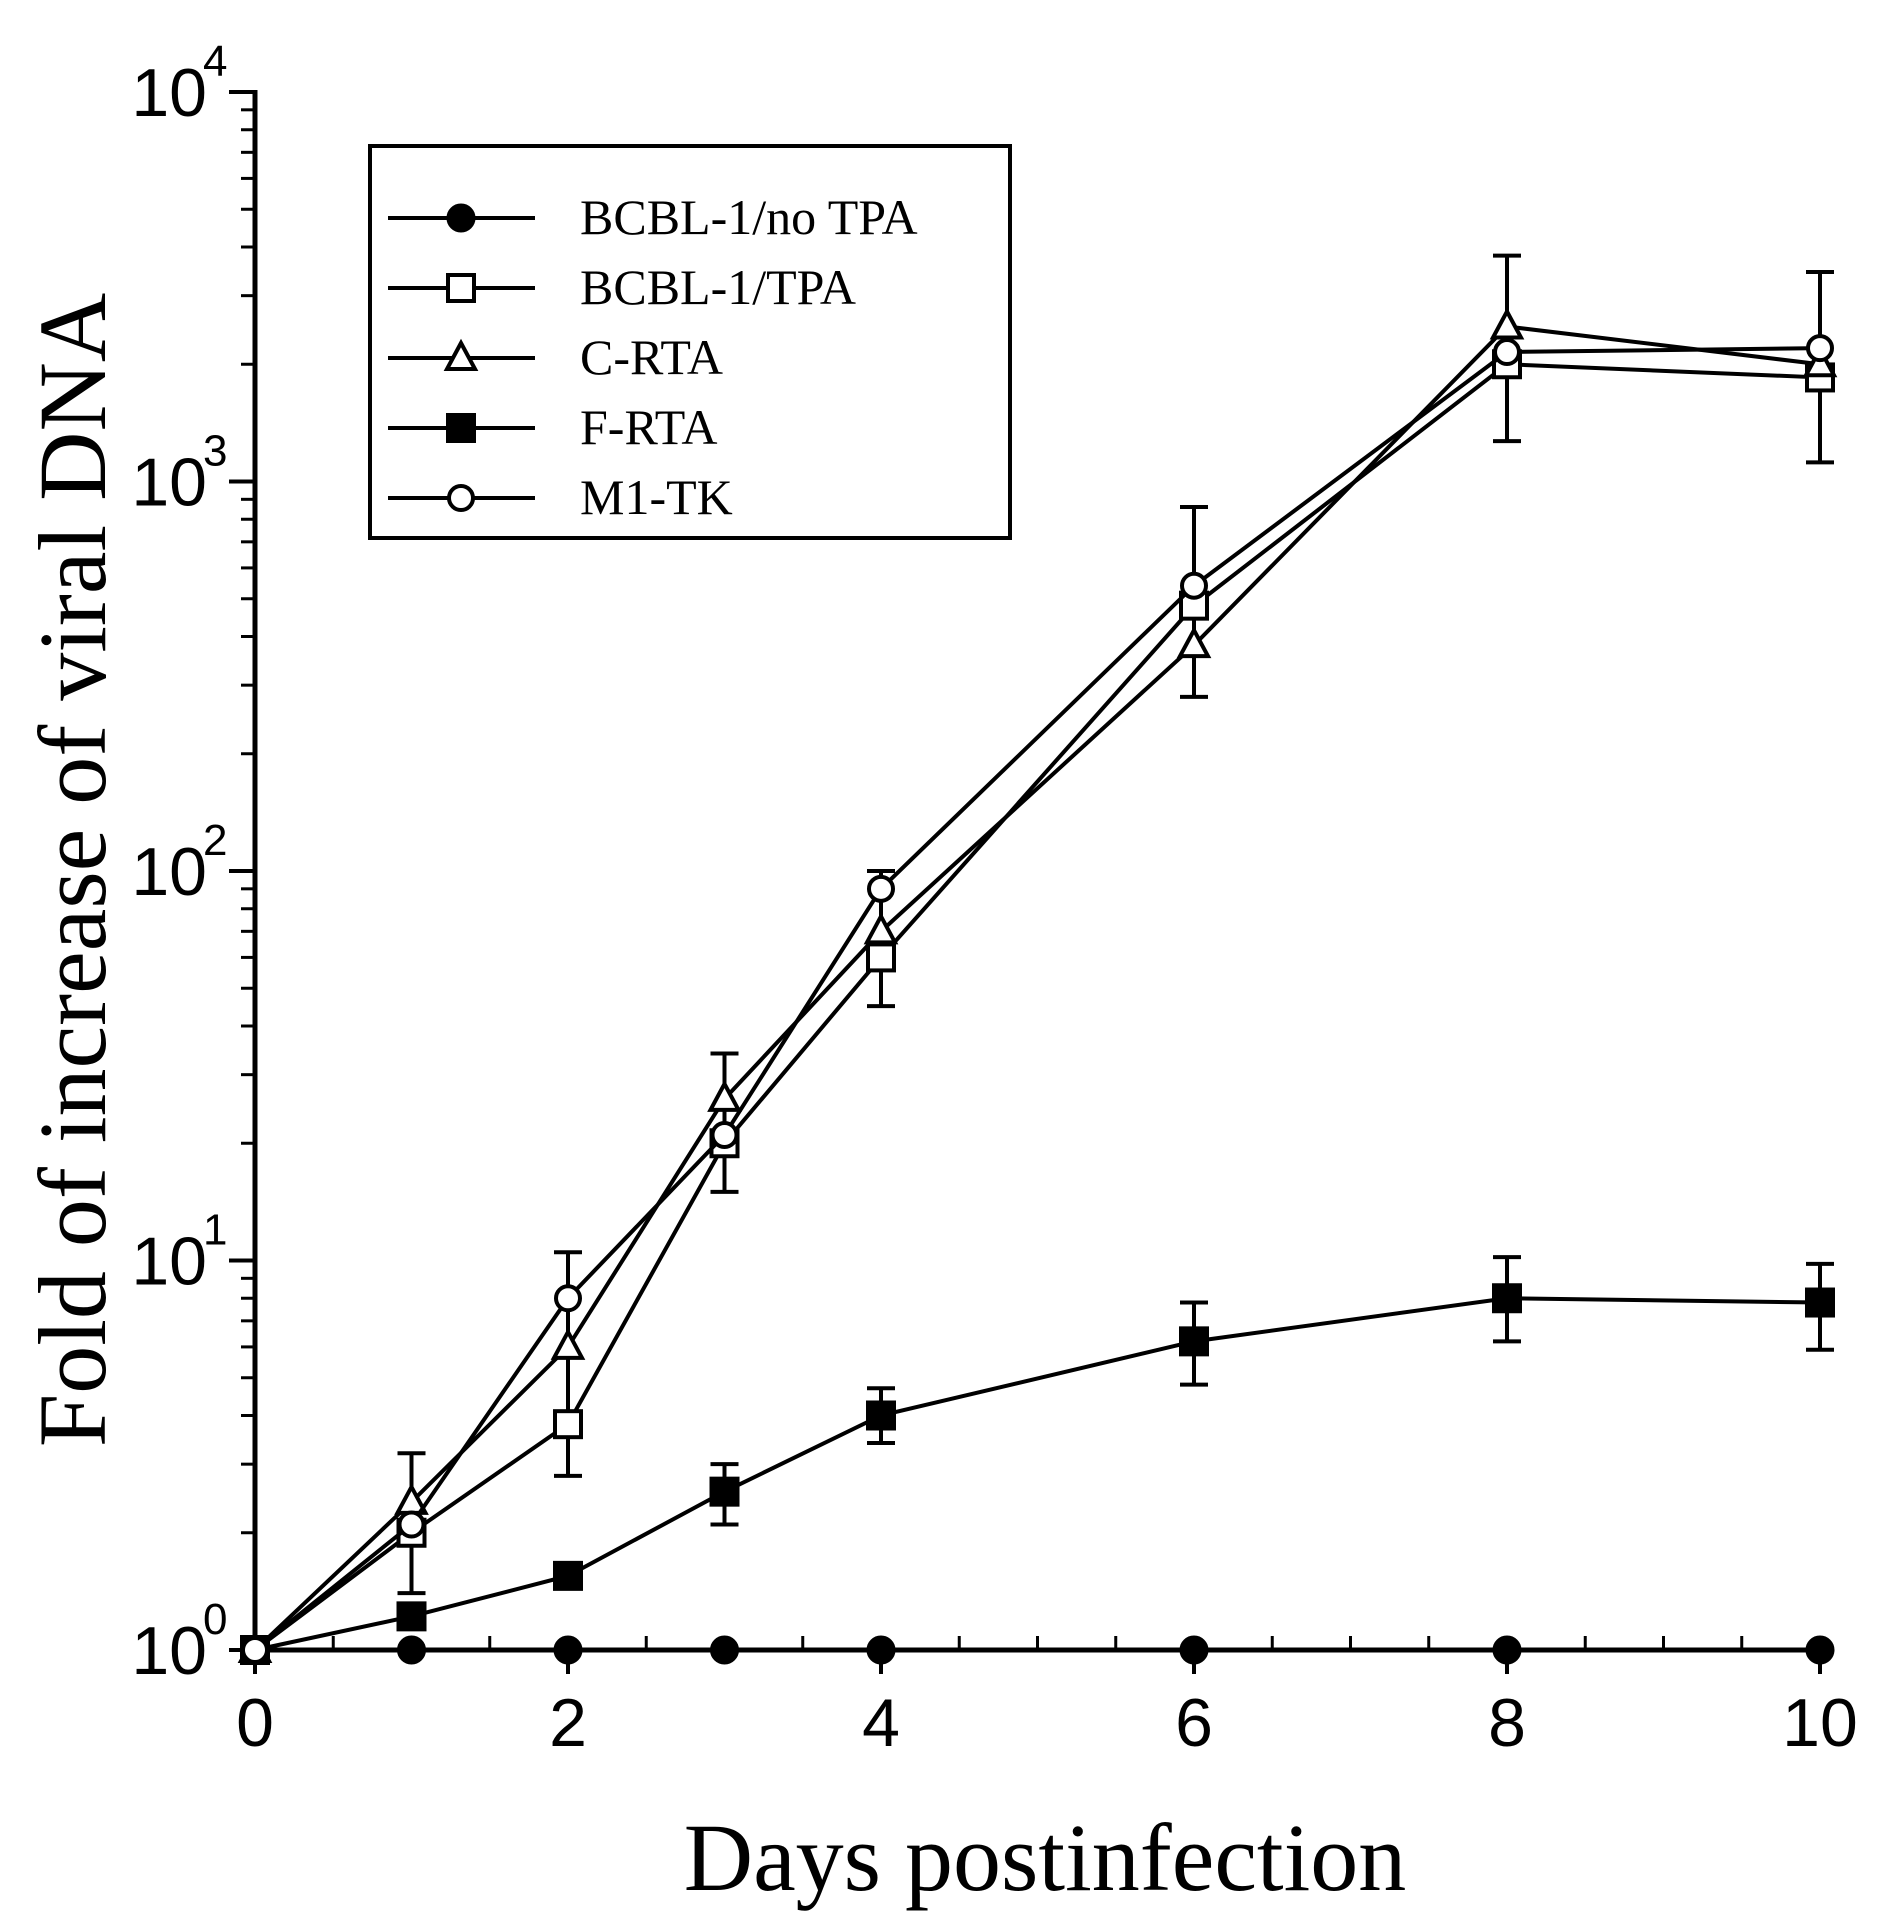 The width and height of the screenshot is (1889, 1920). I want to click on x-tick-label: 4, so click(881, 1723).